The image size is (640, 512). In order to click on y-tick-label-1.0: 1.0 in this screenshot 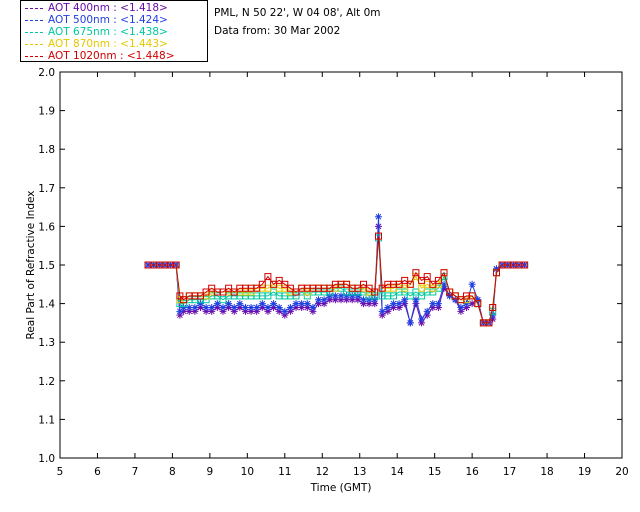, I will do `click(46, 459)`.